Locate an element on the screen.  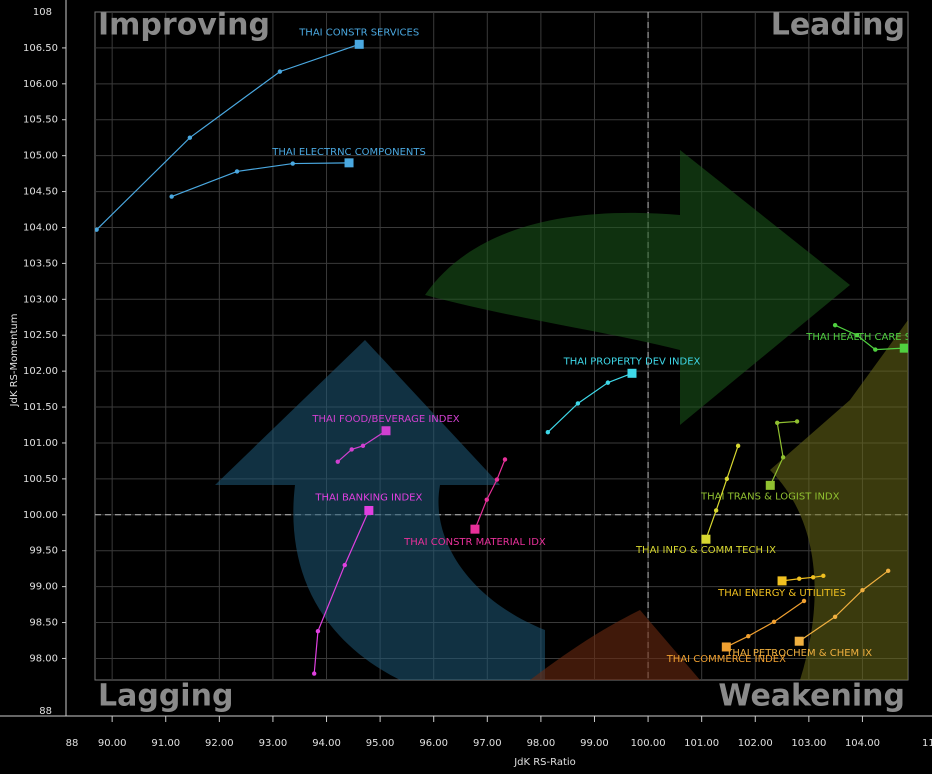
y-tick-label: 101.00 is located at coordinates (40, 443).